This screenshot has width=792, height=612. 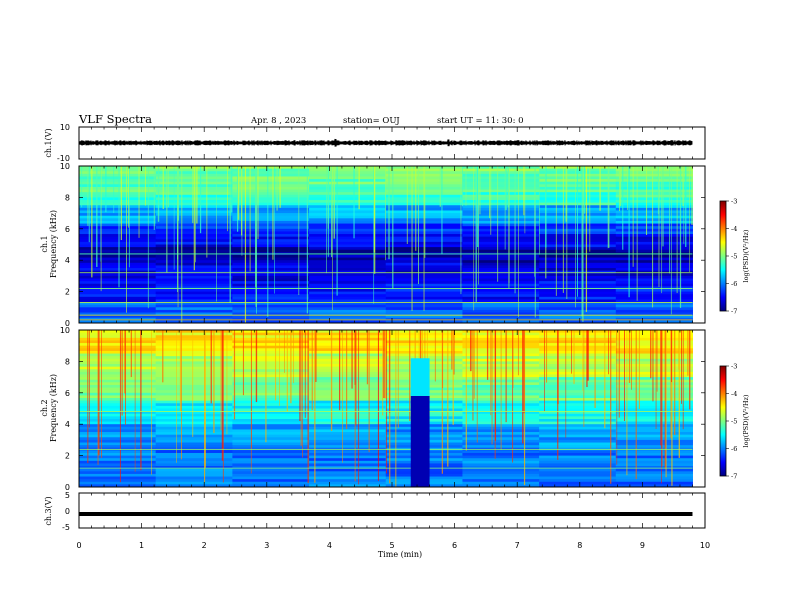 What do you see at coordinates (65, 330) in the screenshot?
I see `frequency-tick-label: 10` at bounding box center [65, 330].